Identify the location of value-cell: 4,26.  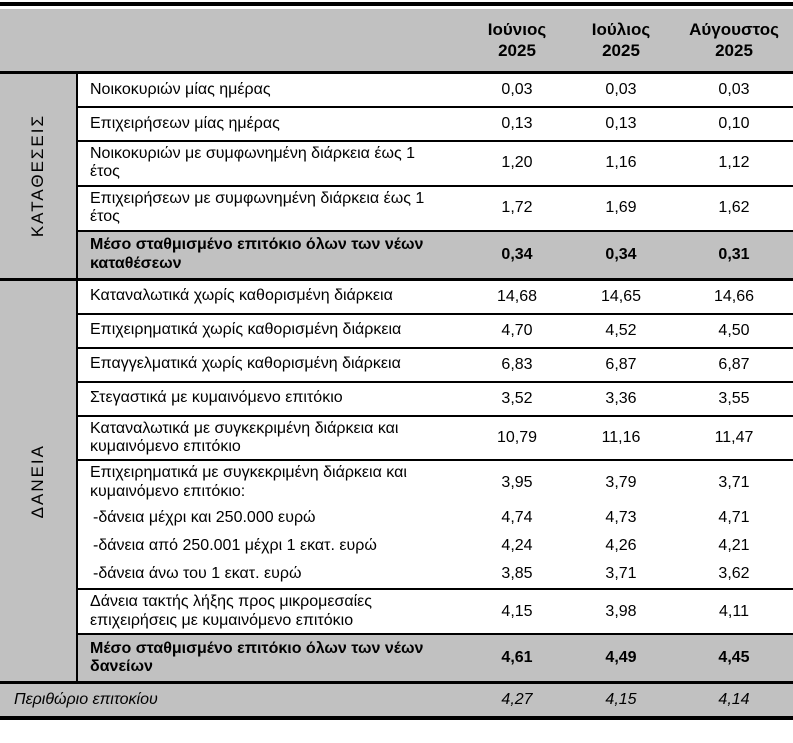
(621, 546).